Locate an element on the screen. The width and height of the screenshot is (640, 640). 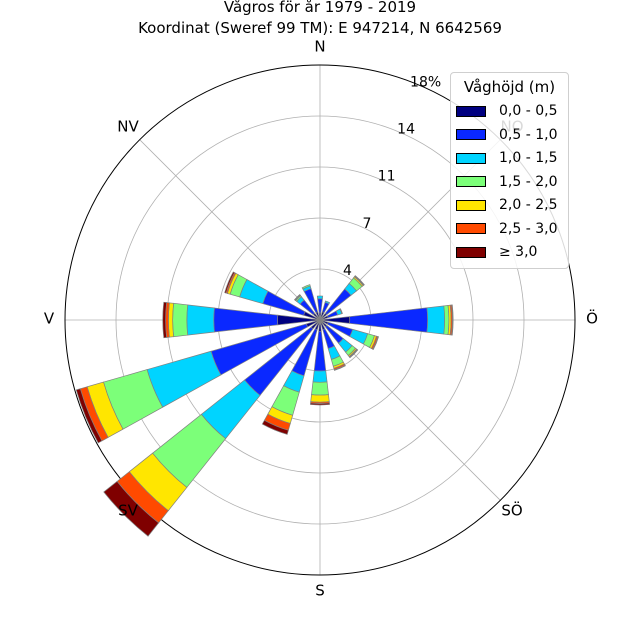
legend-entry: 0,0 - 0,5 is located at coordinates (506, 111).